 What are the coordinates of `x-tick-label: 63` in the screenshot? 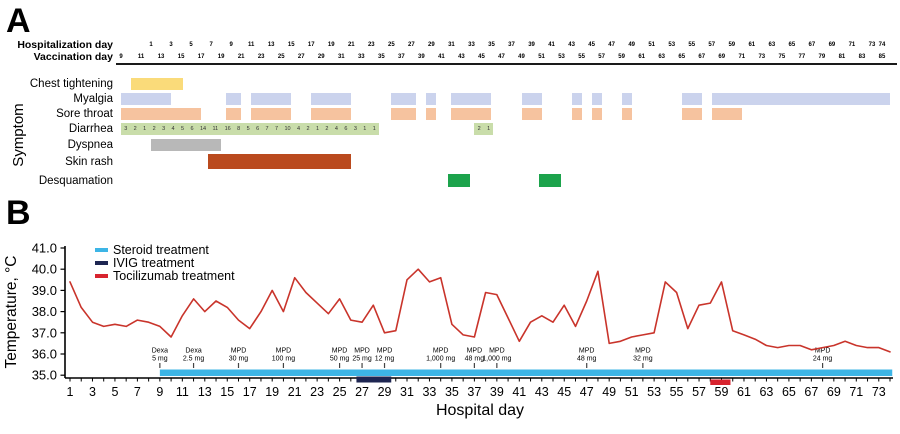 It's located at (766, 392).